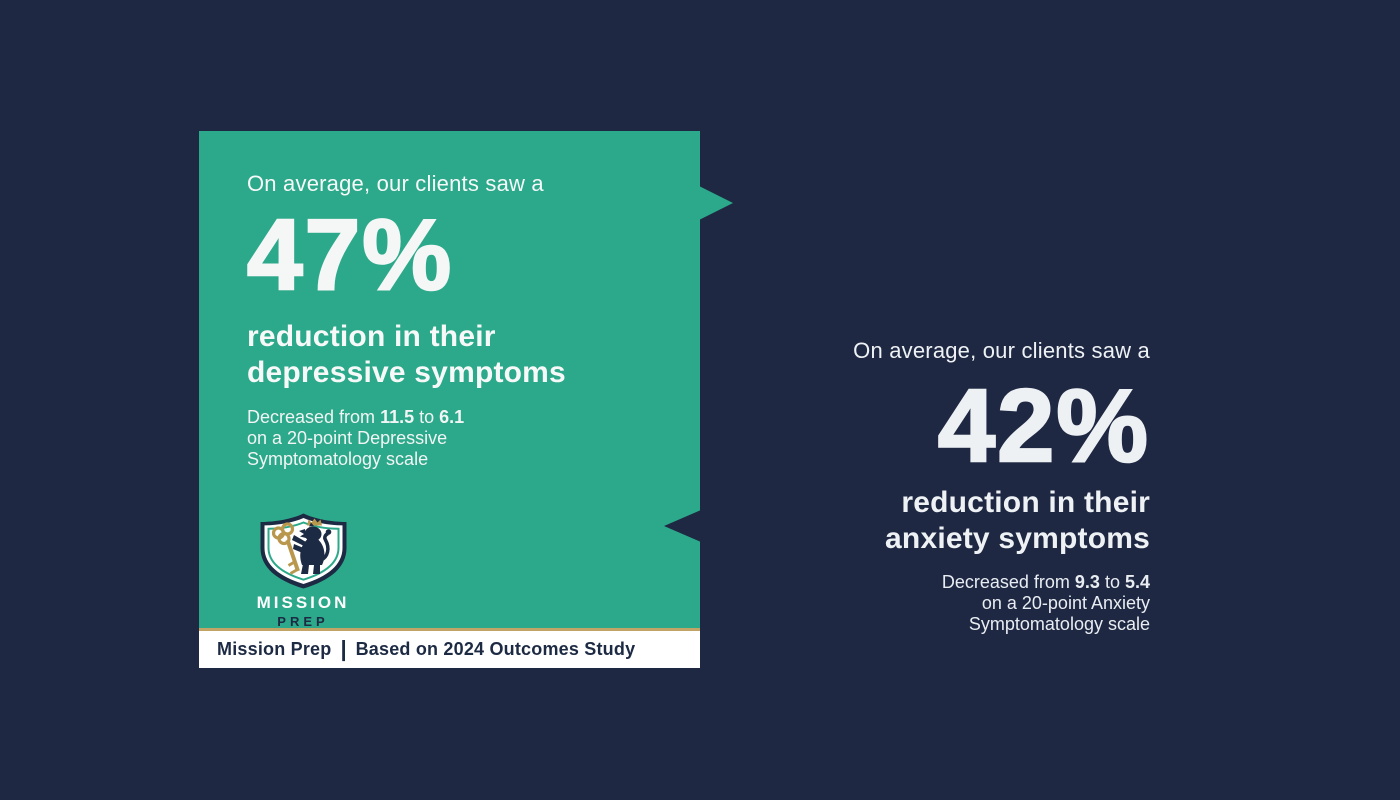 The image size is (1400, 800). Describe the element at coordinates (350, 255) in the screenshot. I see `depression-percent-stat: 47%` at that location.